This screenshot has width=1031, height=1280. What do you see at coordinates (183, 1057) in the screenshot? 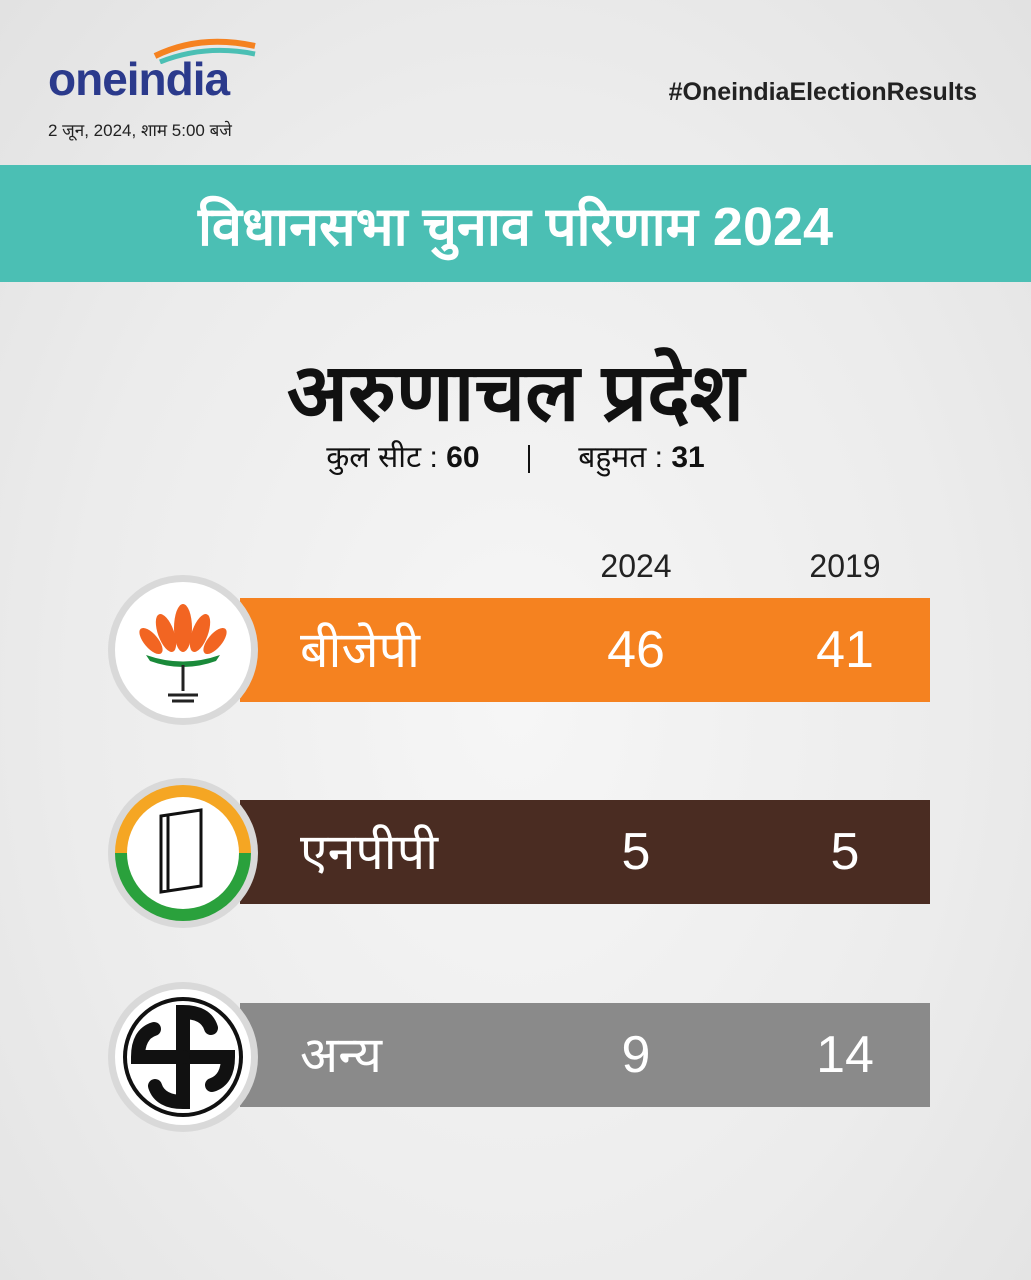
I see `others-icon` at bounding box center [183, 1057].